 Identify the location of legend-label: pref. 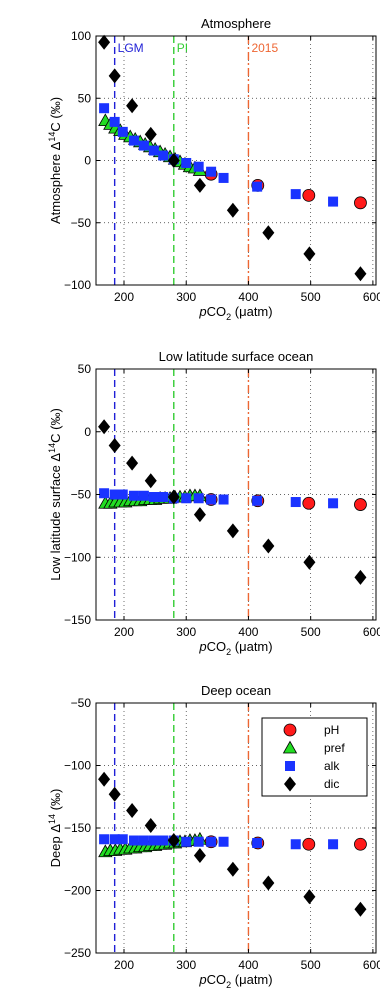
(334, 748).